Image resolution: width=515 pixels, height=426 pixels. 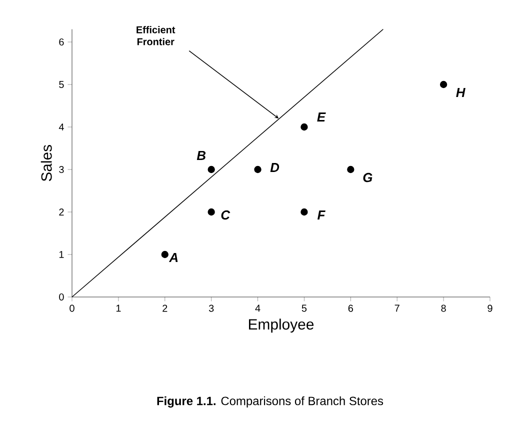 What do you see at coordinates (321, 215) in the screenshot?
I see `annotation: F` at bounding box center [321, 215].